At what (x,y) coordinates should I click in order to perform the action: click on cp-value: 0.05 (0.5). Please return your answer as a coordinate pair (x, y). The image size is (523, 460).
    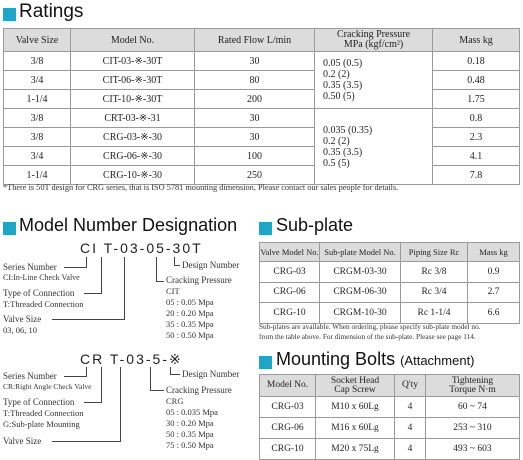
    Looking at the image, I should click on (343, 63).